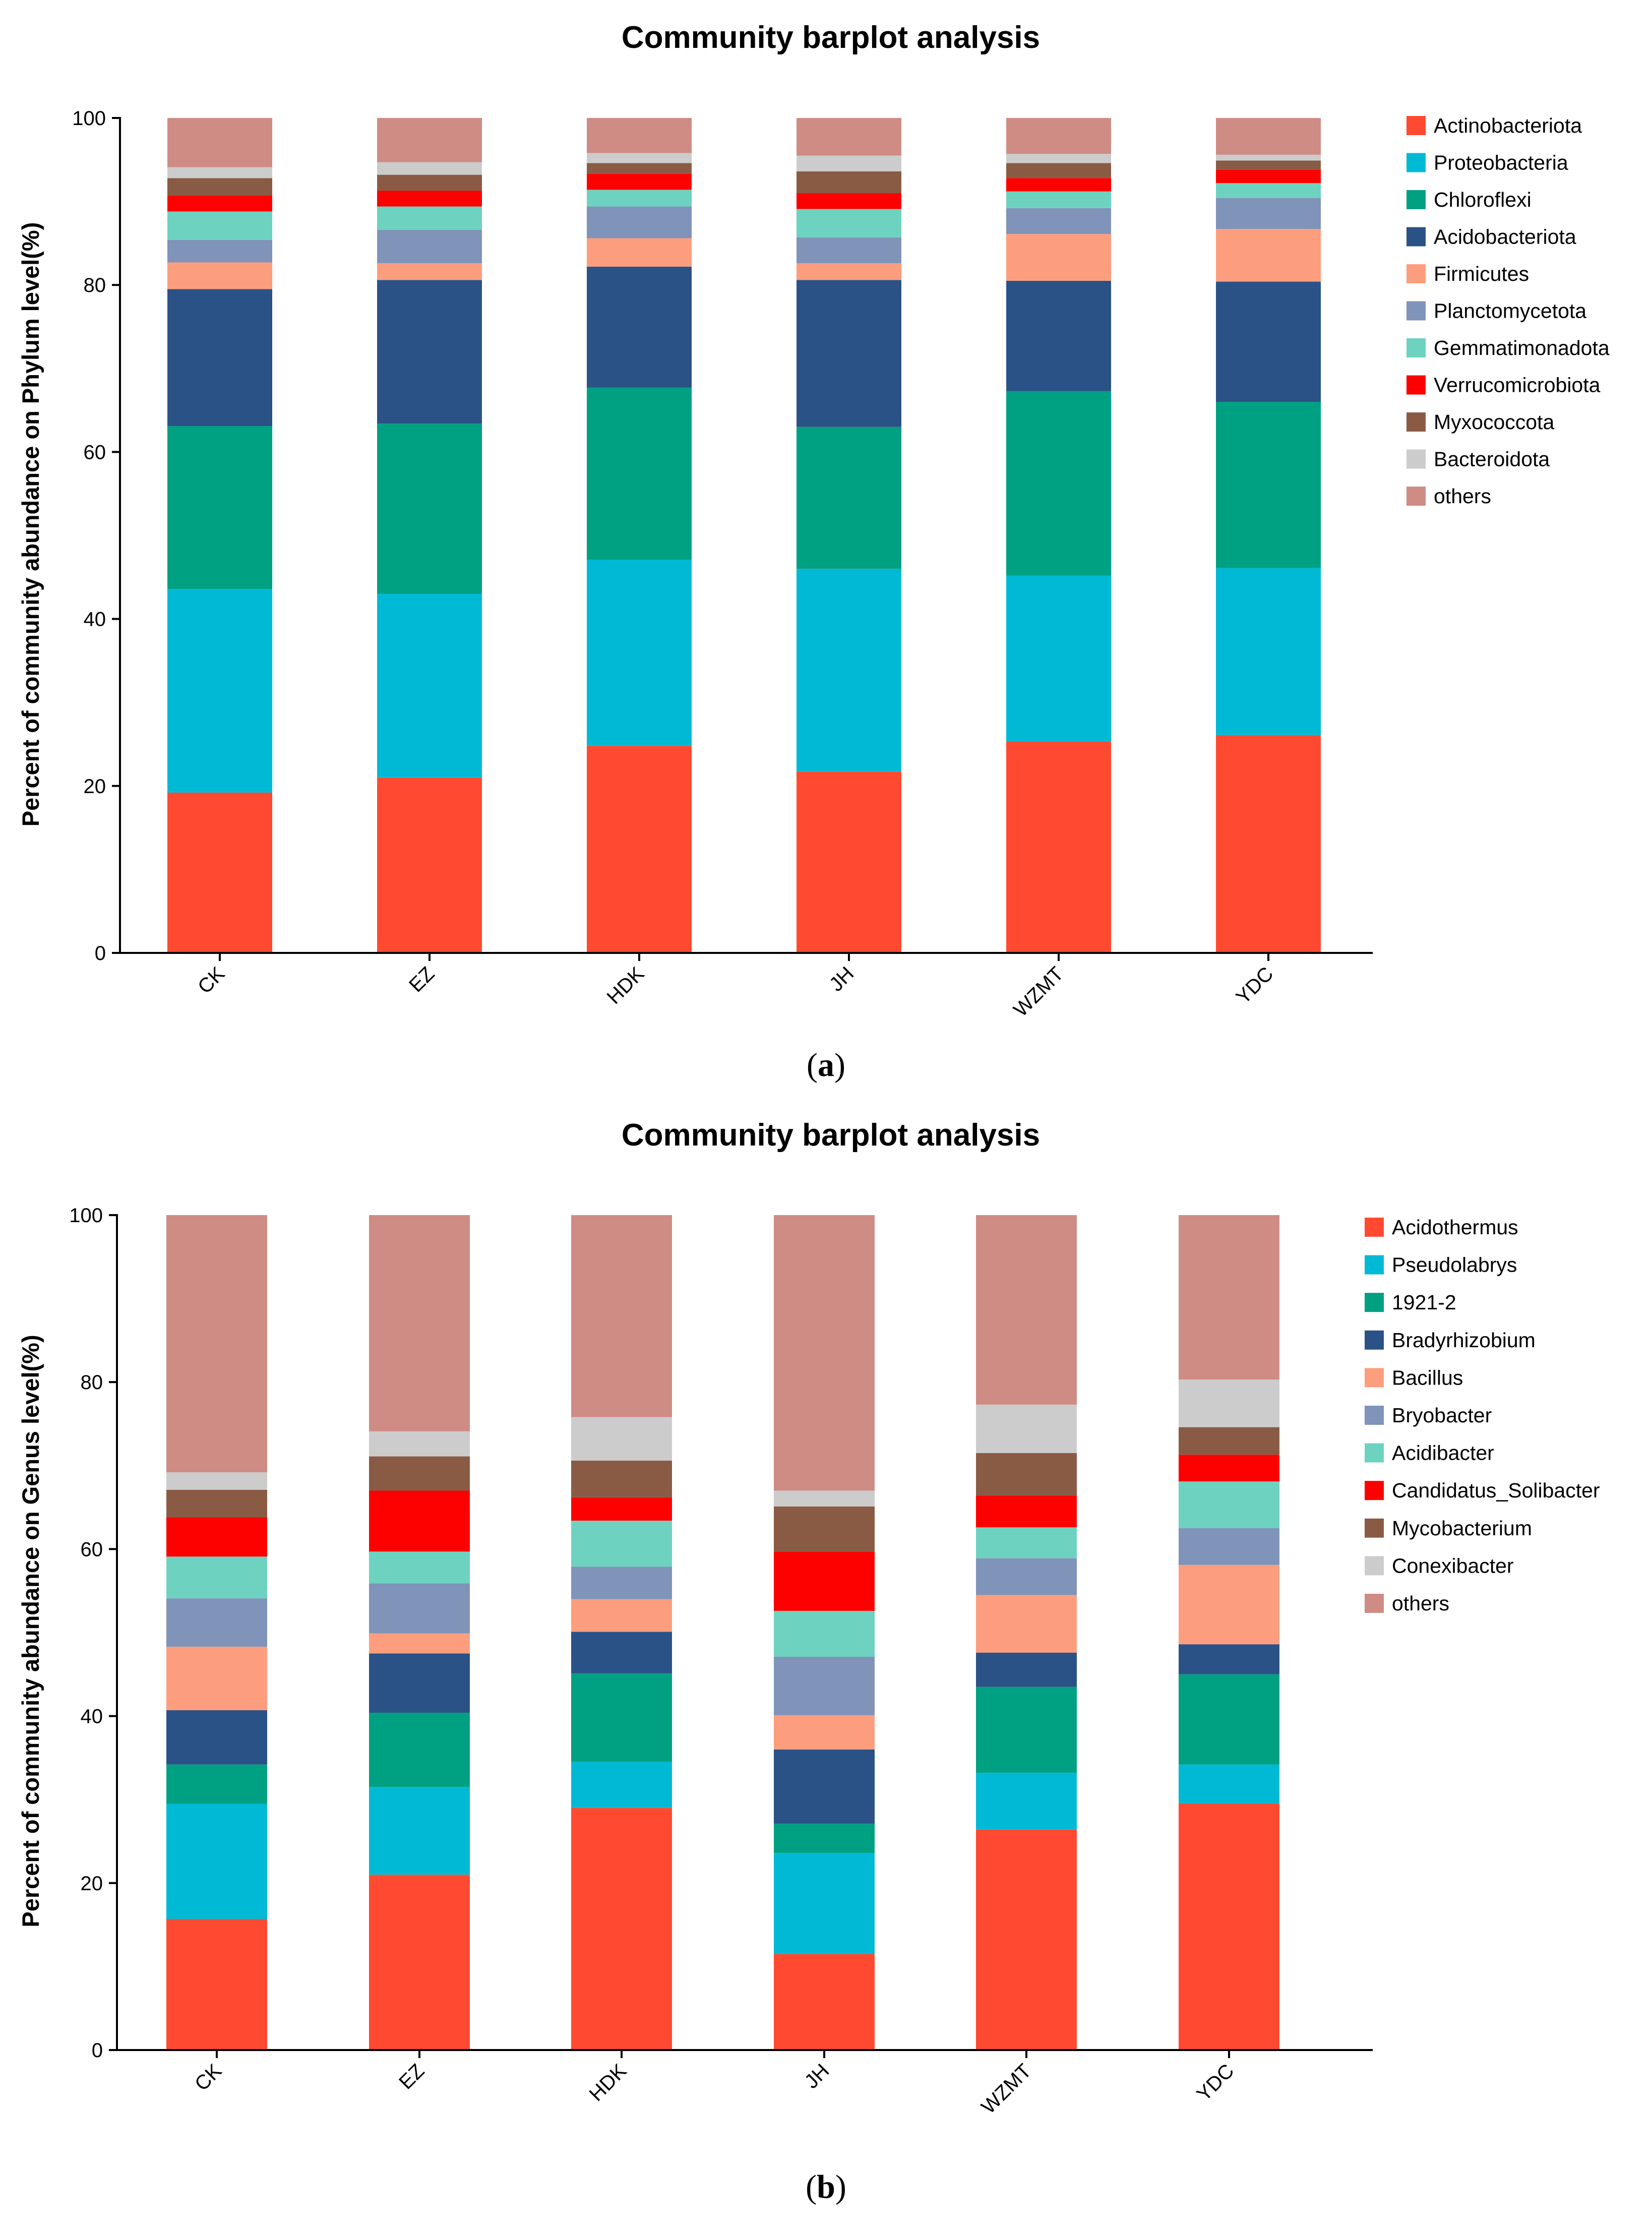 This screenshot has width=1652, height=2226. Describe the element at coordinates (1455, 1265) in the screenshot. I see `legend-b-label-pseudolabrys: Pseudolabrys` at that location.